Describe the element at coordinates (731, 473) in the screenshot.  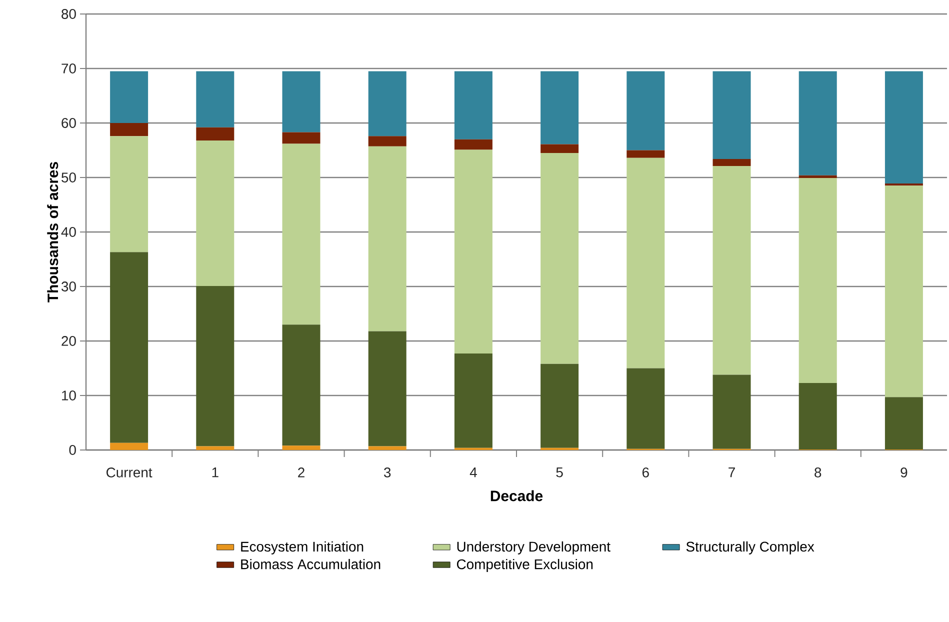
I see `x-tick-label: 7` at that location.